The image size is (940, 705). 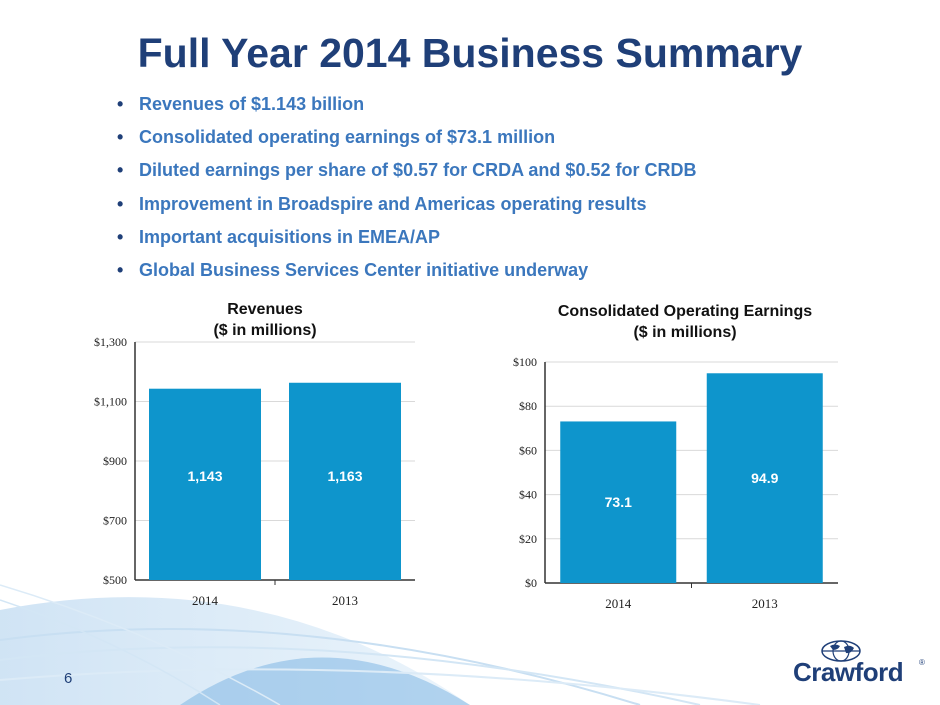 What do you see at coordinates (841, 651) in the screenshot?
I see `globe-icon` at bounding box center [841, 651].